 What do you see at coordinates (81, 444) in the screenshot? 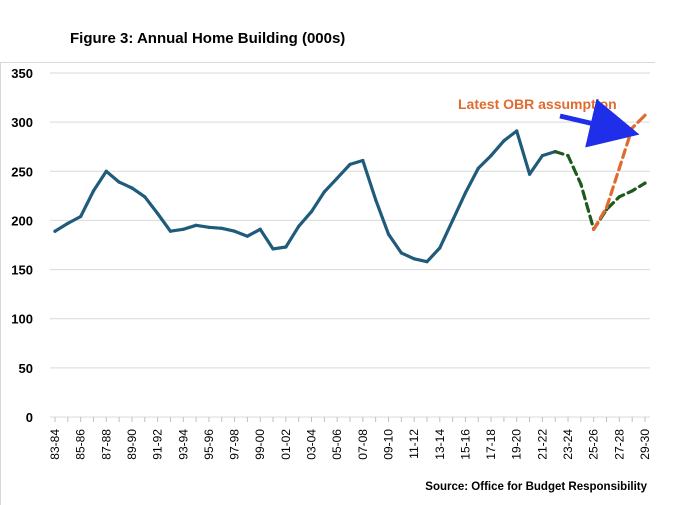
I see `x-tick-label: 85-86` at bounding box center [81, 444].